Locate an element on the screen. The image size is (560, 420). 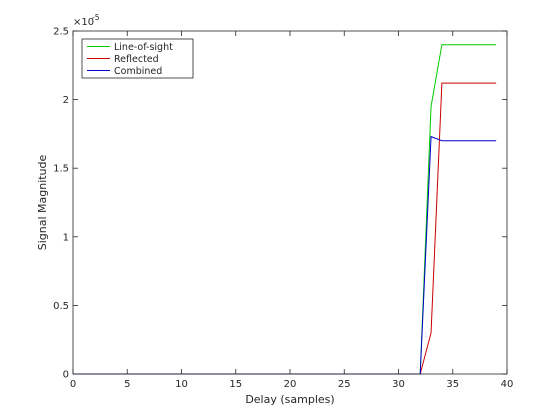
y-tick-label: 1.5 is located at coordinates (61, 169).